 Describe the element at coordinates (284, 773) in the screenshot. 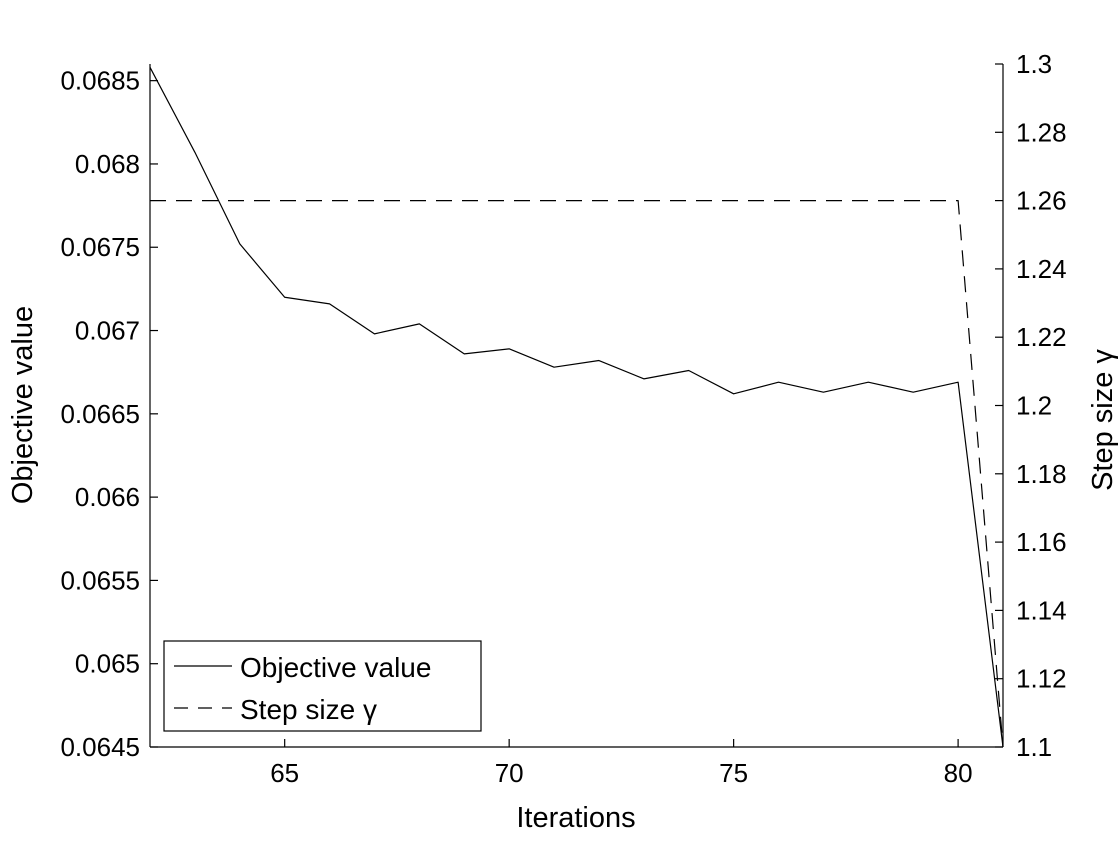

I see `x-tick-label: 65` at that location.